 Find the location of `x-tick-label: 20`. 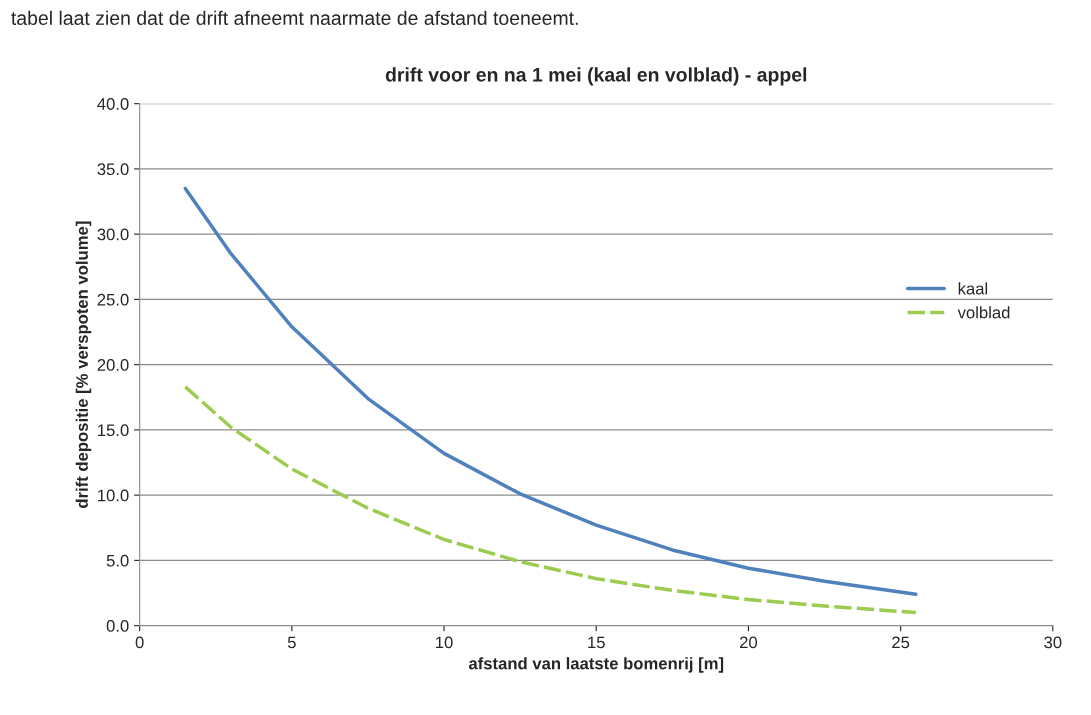

x-tick-label: 20 is located at coordinates (749, 642).